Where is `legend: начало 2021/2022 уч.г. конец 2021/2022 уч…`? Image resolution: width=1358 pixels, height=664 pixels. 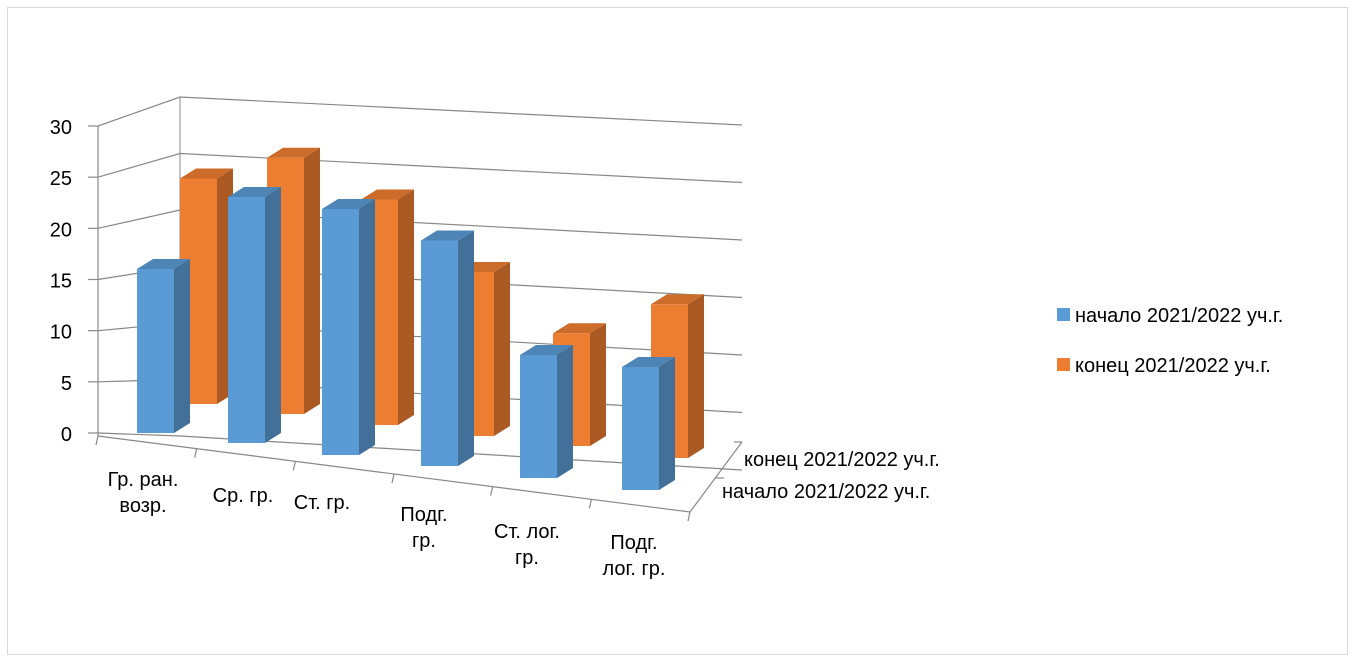 legend: начало 2021/2022 уч.г. конец 2021/2022 уч… is located at coordinates (1170, 341).